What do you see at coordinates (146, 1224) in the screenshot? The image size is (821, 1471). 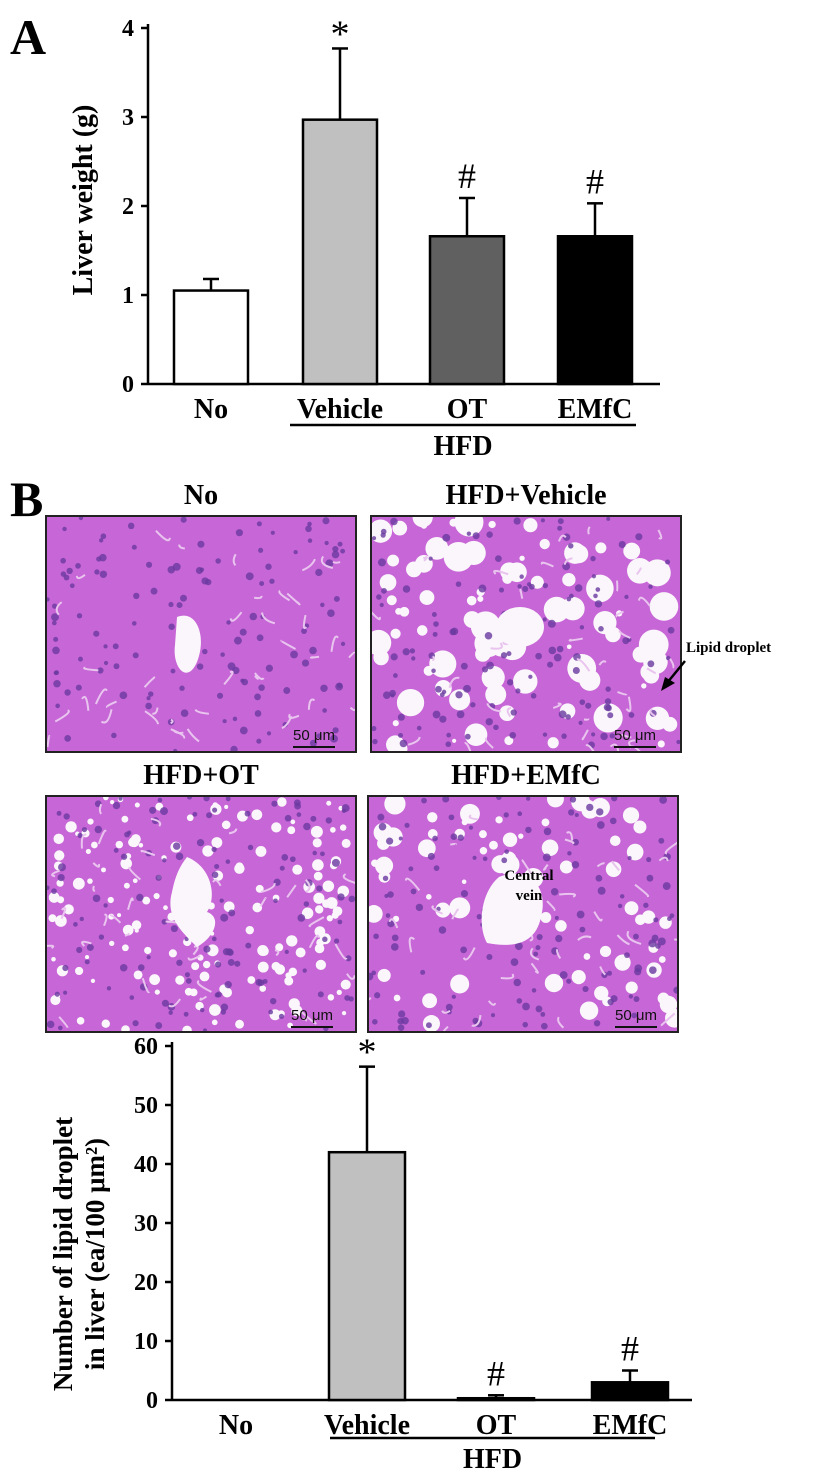 I see `y-tick-label: 30` at bounding box center [146, 1224].